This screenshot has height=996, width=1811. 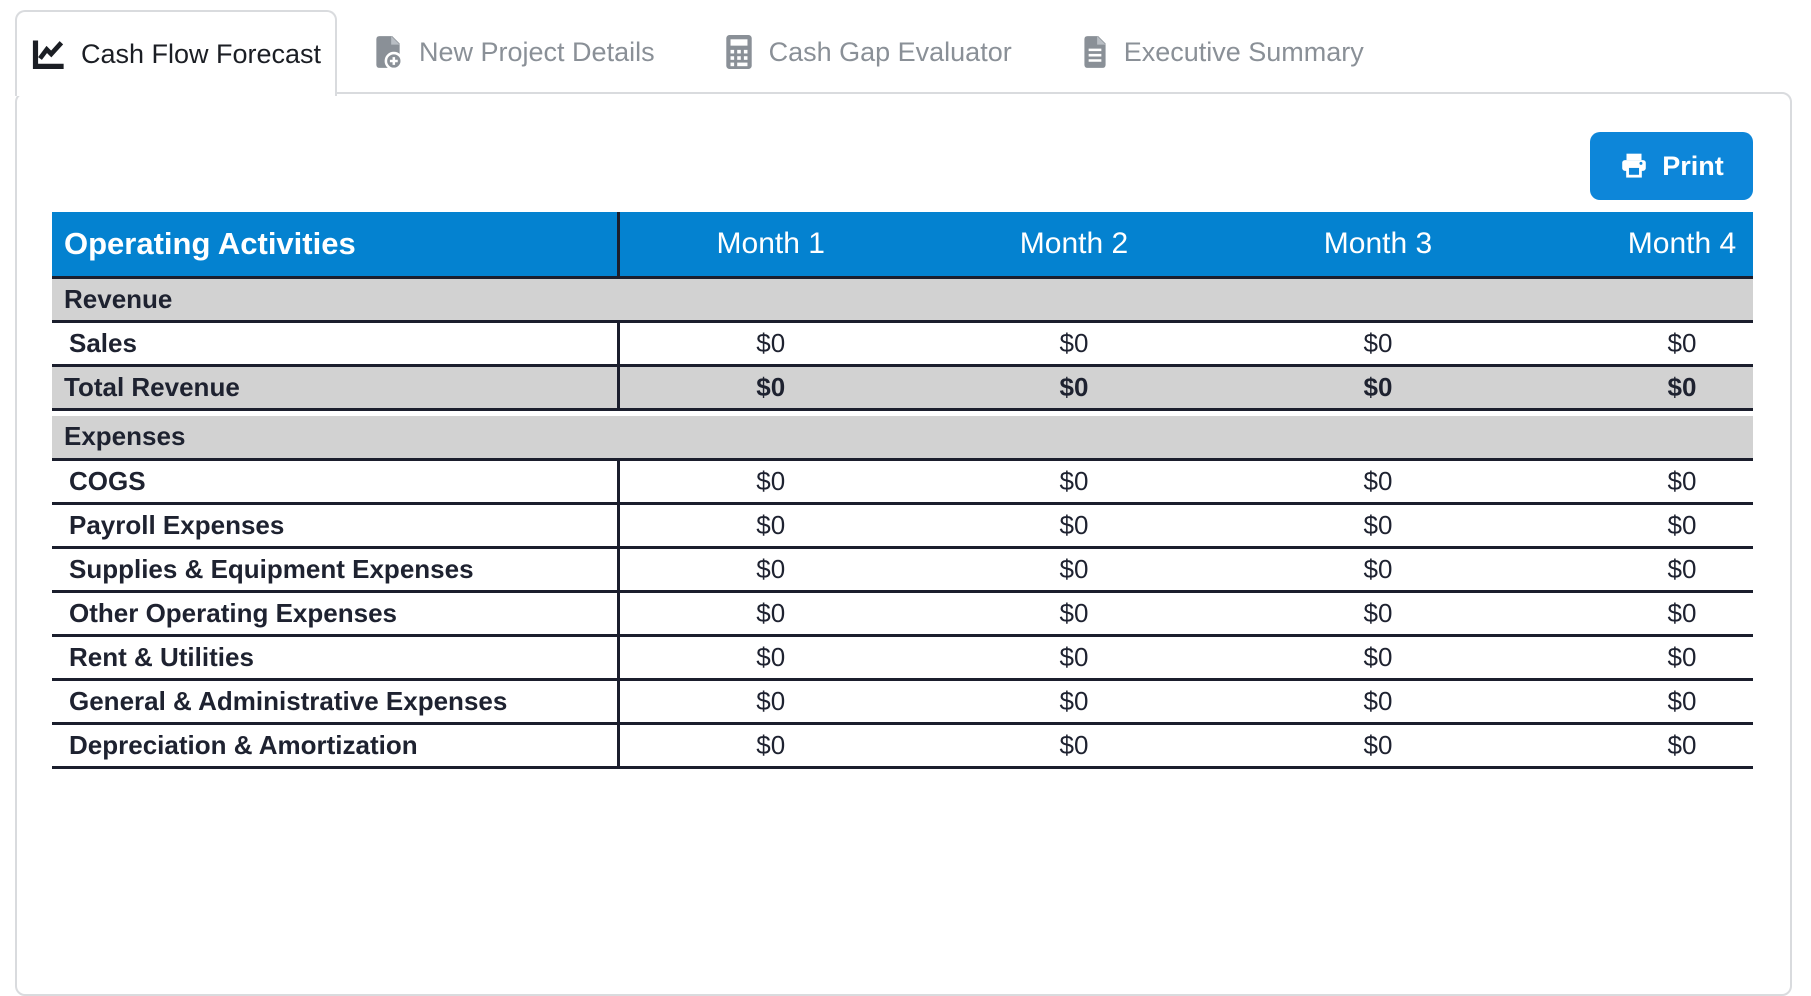 I want to click on row-label: COGS, so click(x=335, y=482).